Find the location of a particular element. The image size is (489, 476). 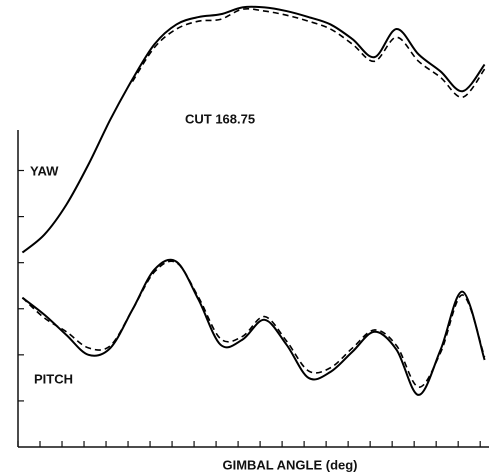

annotation: YAW is located at coordinates (44, 170).